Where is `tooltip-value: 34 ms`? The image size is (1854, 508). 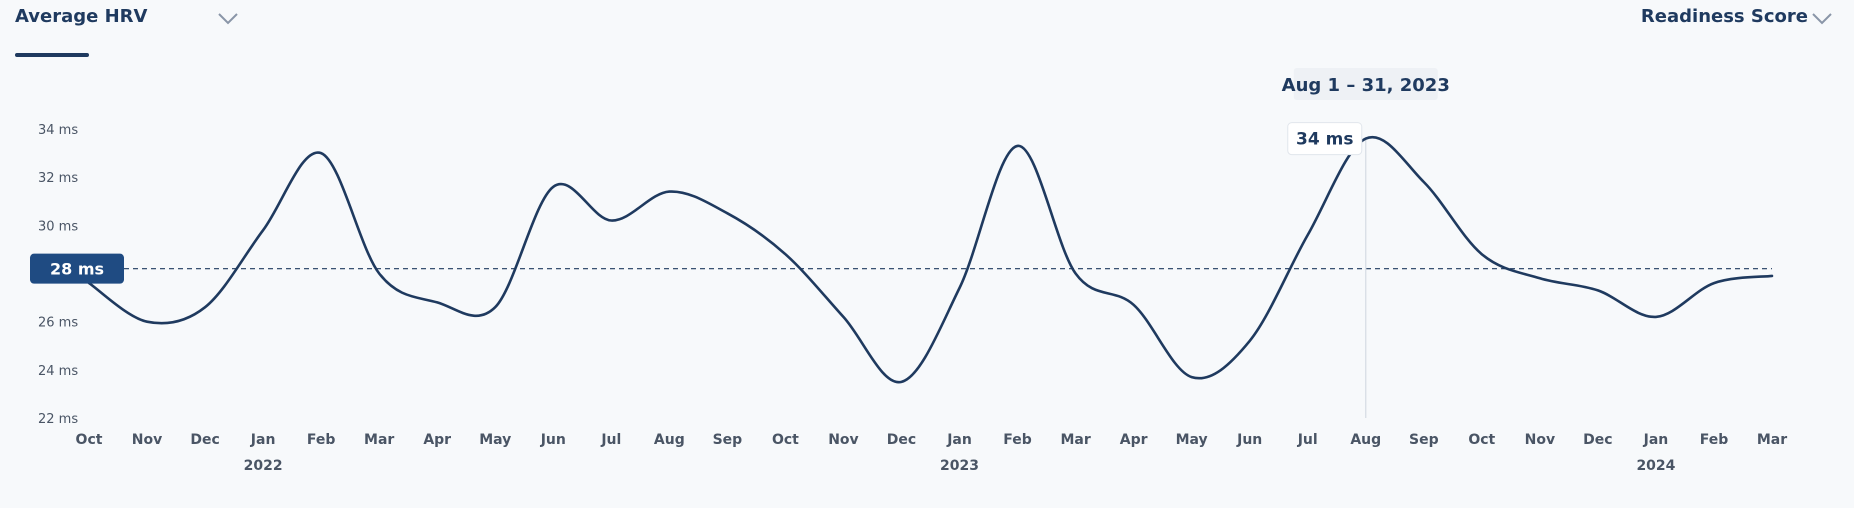 tooltip-value: 34 ms is located at coordinates (1324, 140).